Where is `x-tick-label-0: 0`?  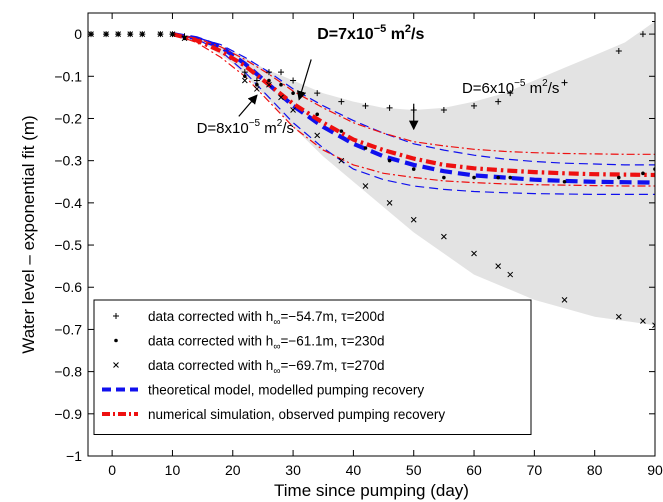
x-tick-label-0: 0 is located at coordinates (112, 470).